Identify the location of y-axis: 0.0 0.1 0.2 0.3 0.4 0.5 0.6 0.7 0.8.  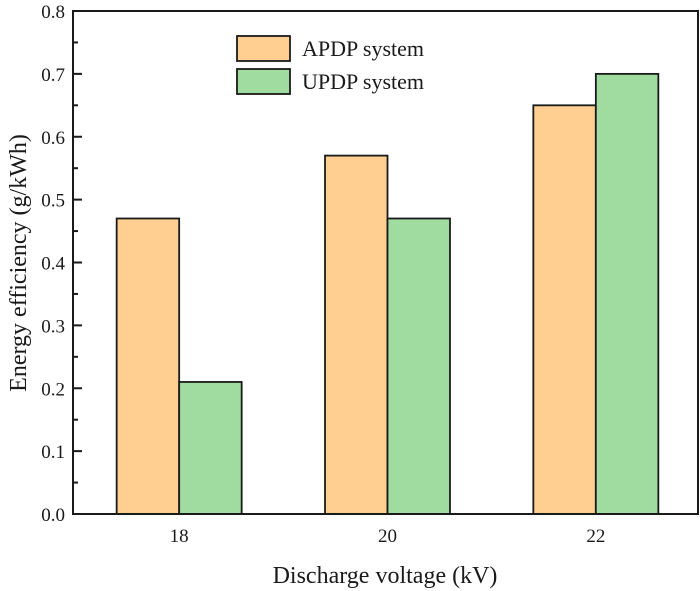
(61, 264).